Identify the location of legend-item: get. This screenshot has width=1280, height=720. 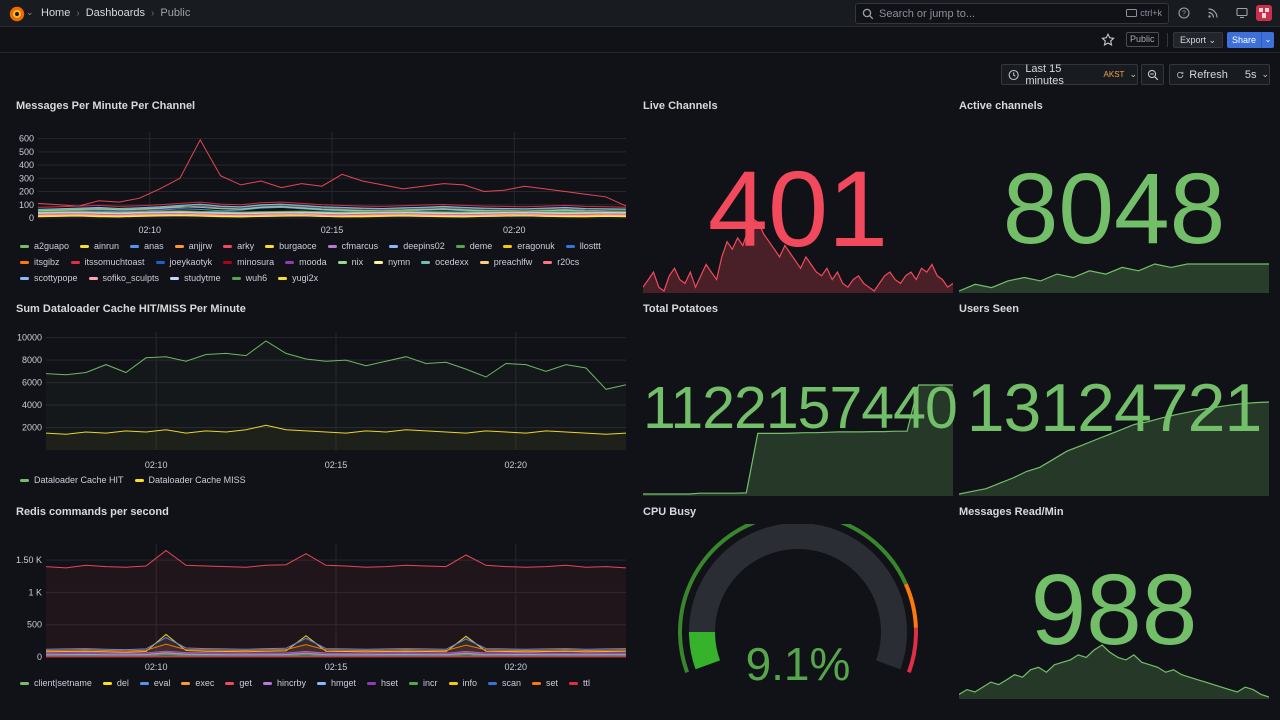
(238, 683).